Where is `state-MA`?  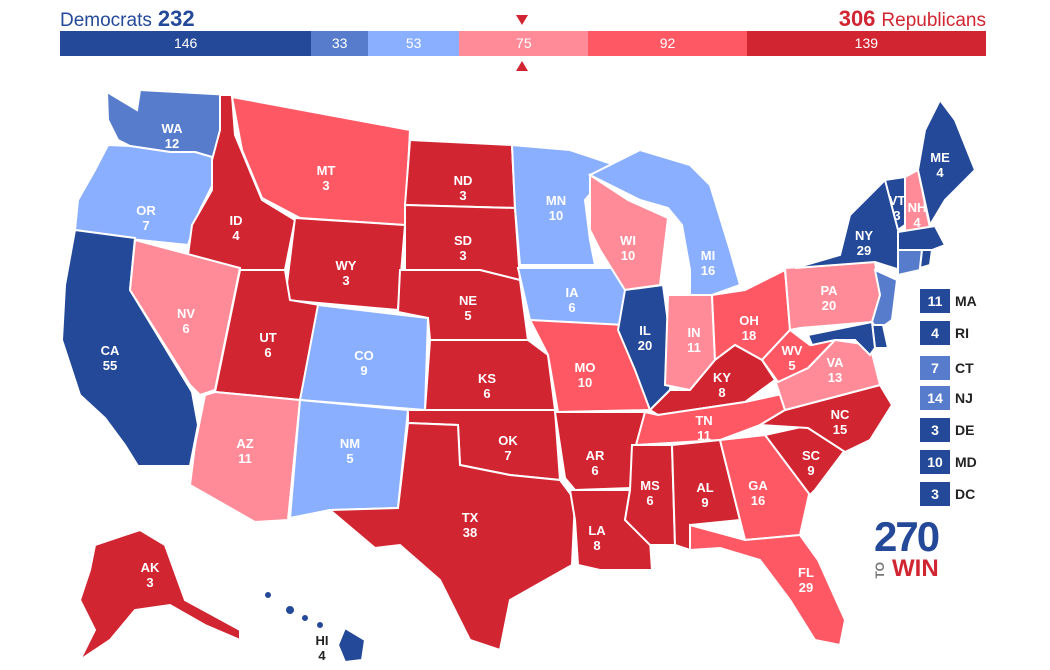 state-MA is located at coordinates (922, 237).